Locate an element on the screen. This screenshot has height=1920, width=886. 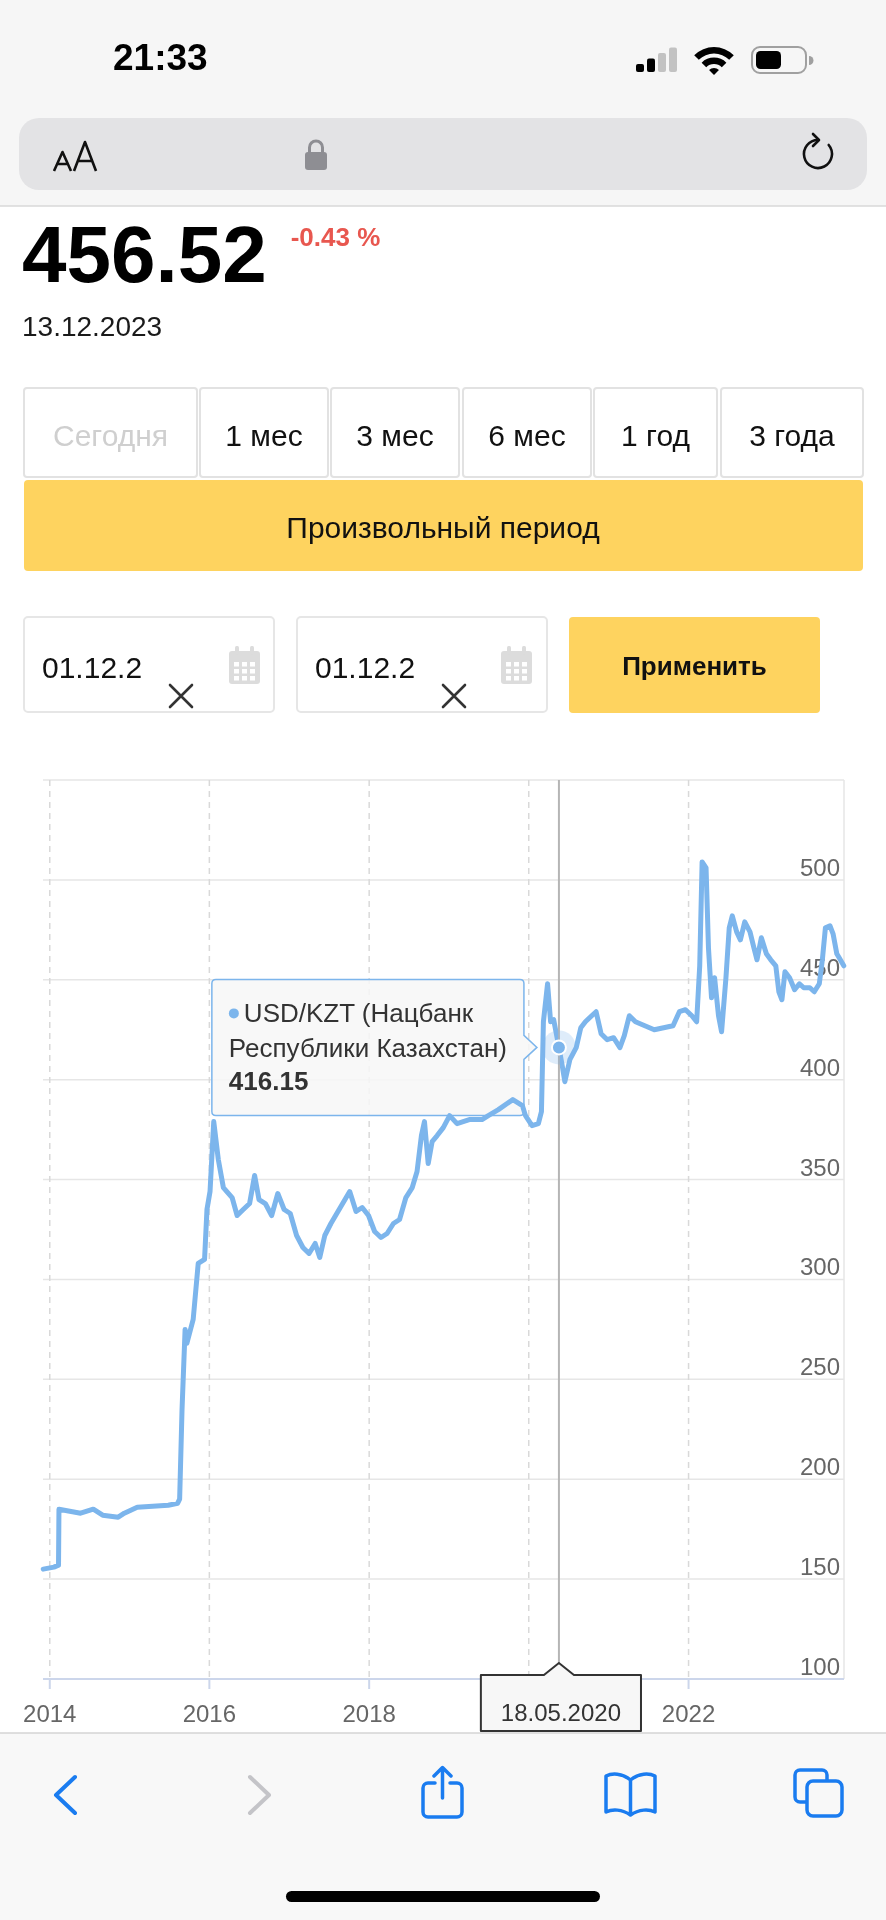
y-tick-label: 200 is located at coordinates (819, 1467).